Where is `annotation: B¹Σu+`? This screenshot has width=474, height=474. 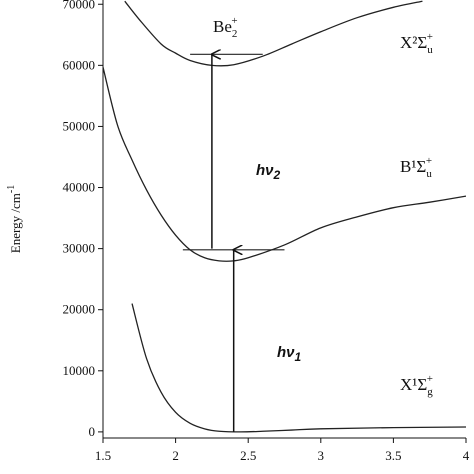
annotation: B¹Σu+ is located at coordinates (416, 167).